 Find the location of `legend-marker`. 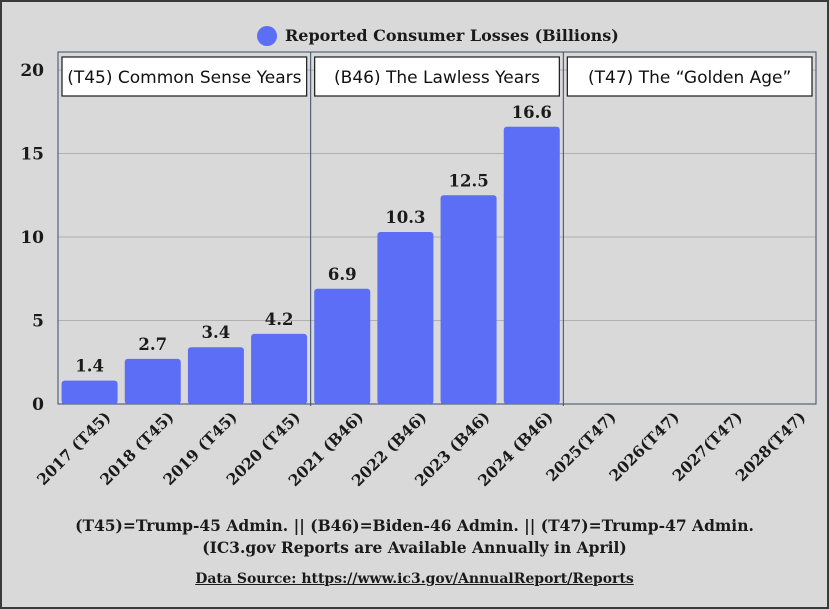

legend-marker is located at coordinates (267, 36).